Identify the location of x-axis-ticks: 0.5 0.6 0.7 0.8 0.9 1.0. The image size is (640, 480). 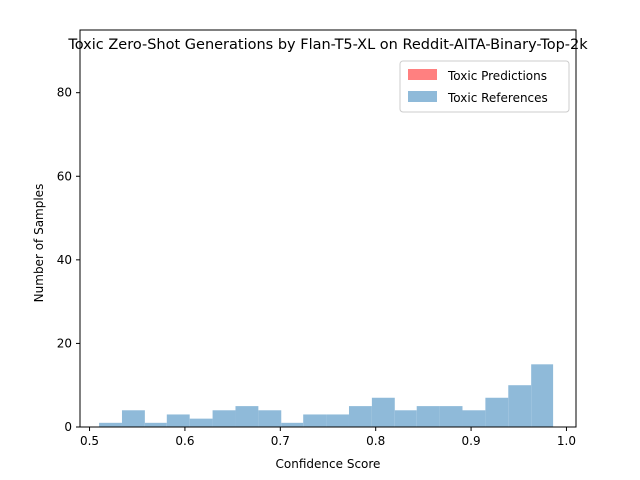
(328, 437).